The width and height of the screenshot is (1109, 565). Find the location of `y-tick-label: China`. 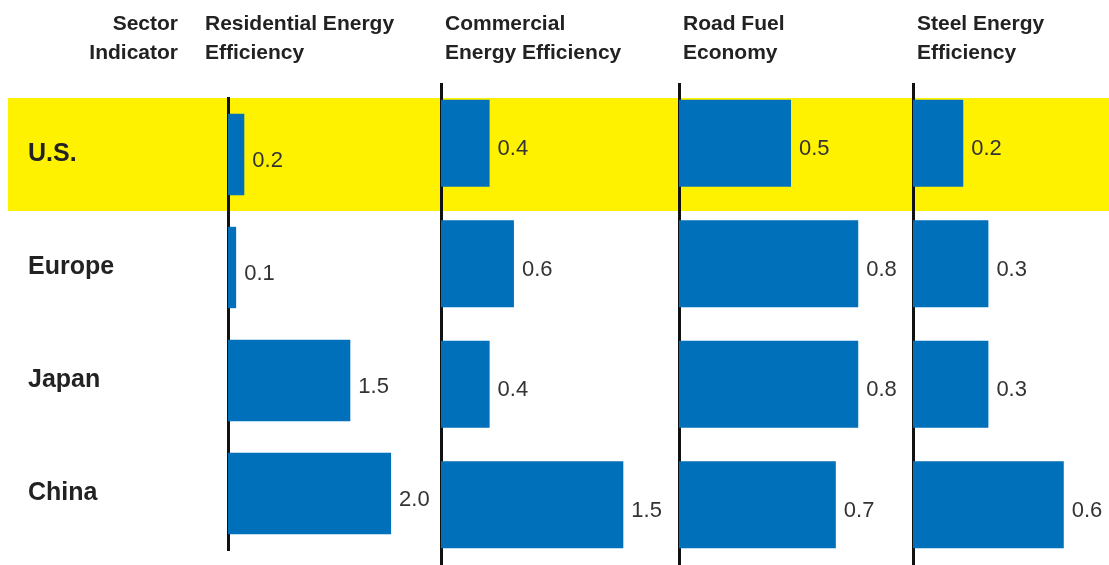

y-tick-label: China is located at coordinates (63, 491).